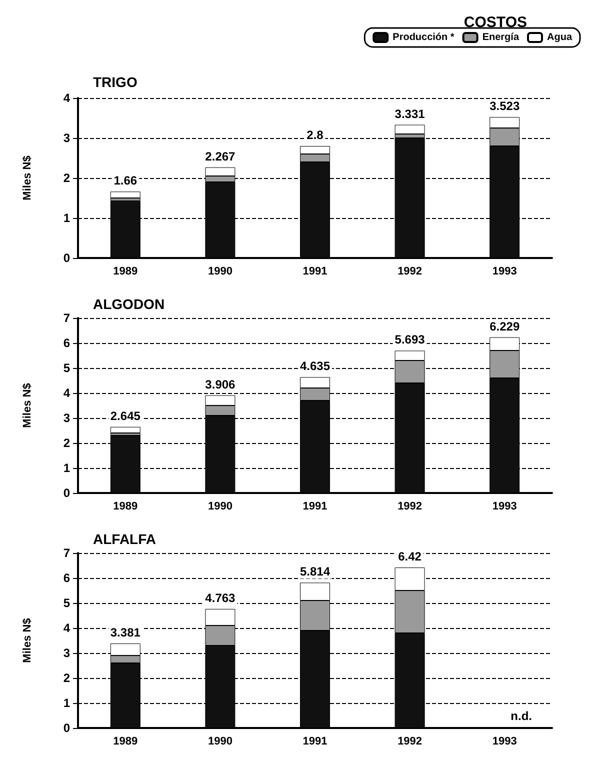  I want to click on total-label: 6.229, so click(505, 326).